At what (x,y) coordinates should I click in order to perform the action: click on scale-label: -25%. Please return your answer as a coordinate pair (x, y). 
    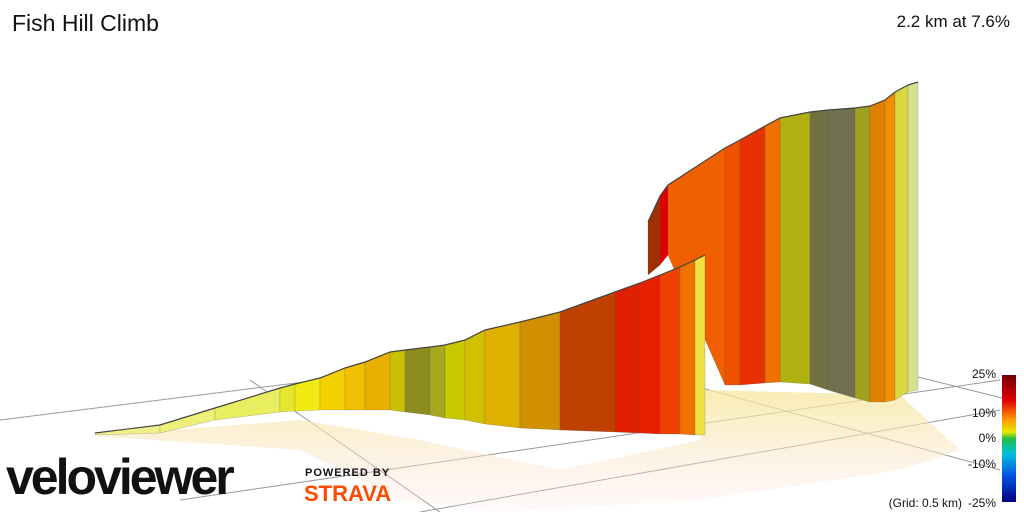
    Looking at the image, I should click on (981, 503).